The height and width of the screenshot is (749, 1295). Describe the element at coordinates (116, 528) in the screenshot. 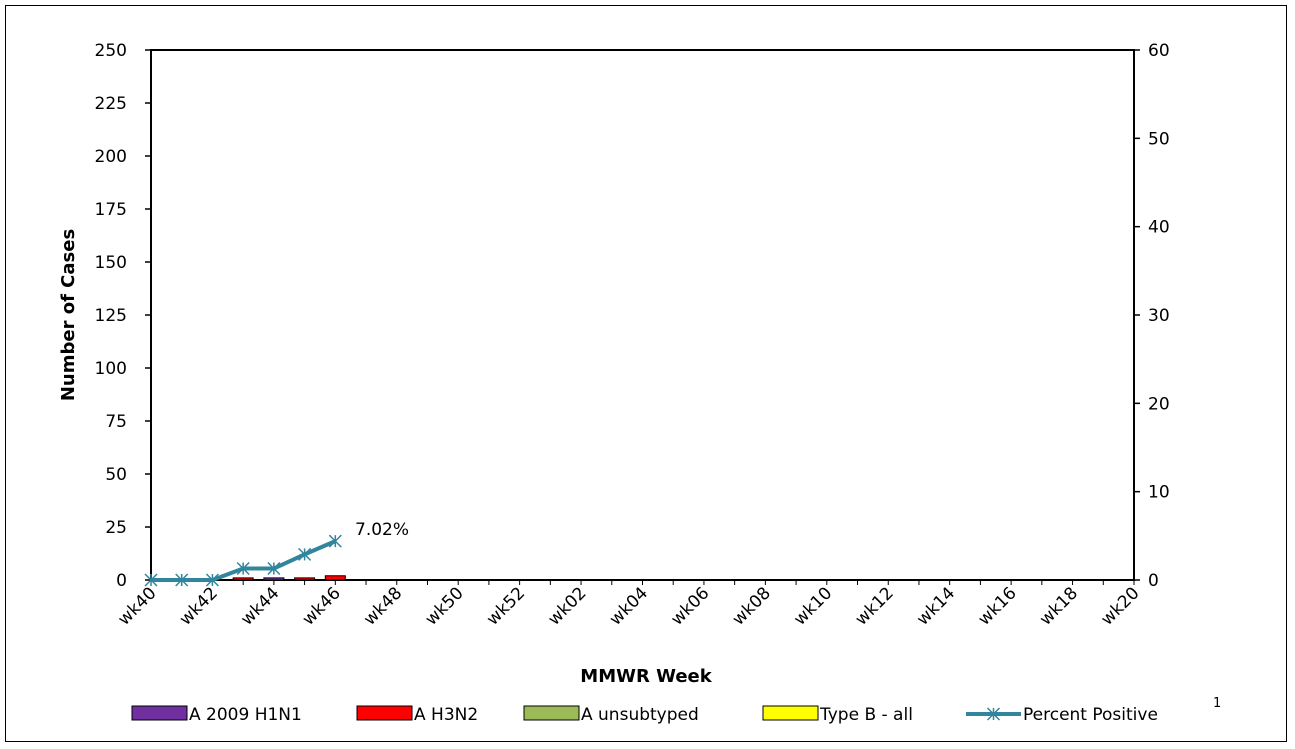

I see `y-tick-label: 25` at that location.